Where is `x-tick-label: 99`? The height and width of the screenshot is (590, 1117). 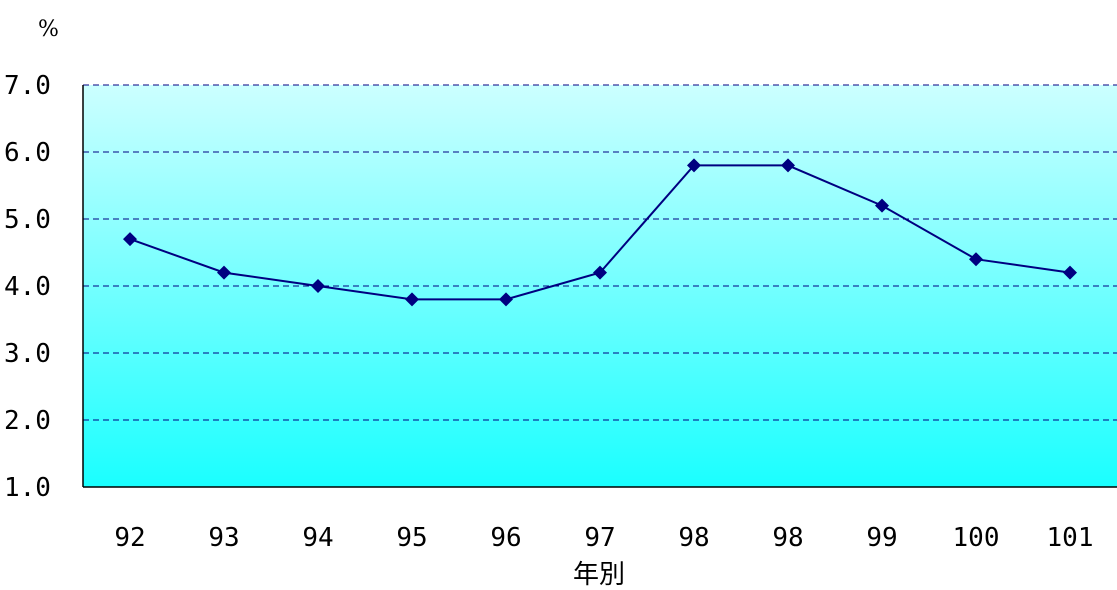
x-tick-label: 99 is located at coordinates (881, 538).